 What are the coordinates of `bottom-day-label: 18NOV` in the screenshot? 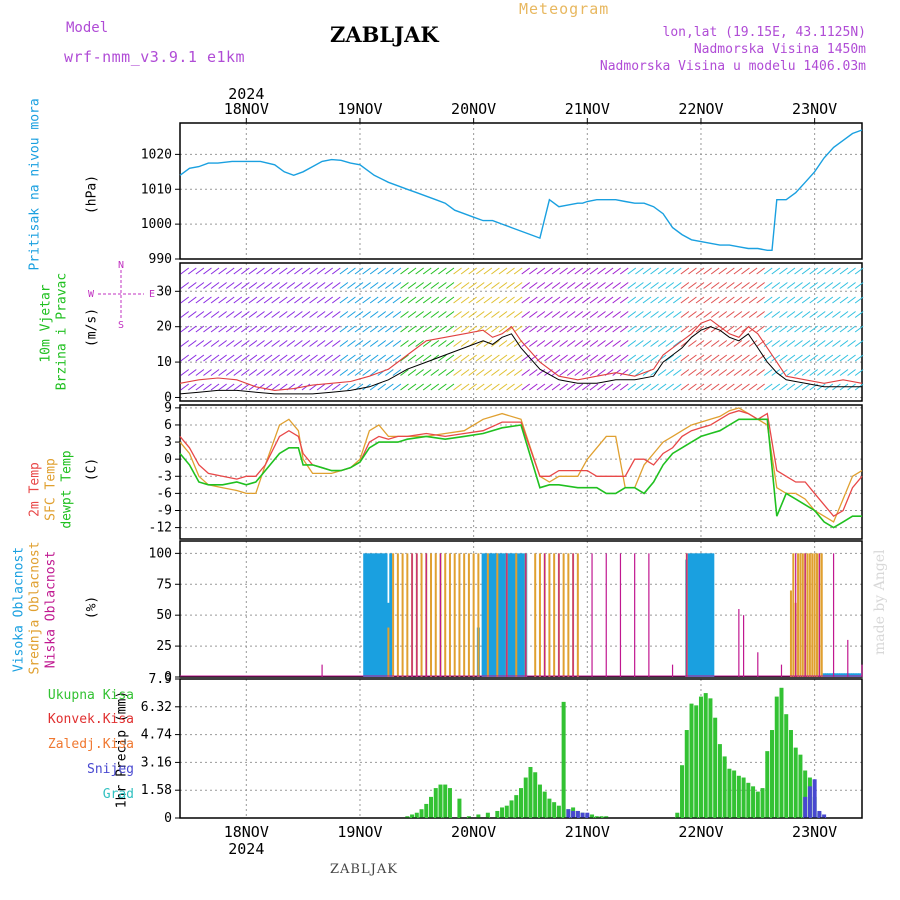 It's located at (246, 832).